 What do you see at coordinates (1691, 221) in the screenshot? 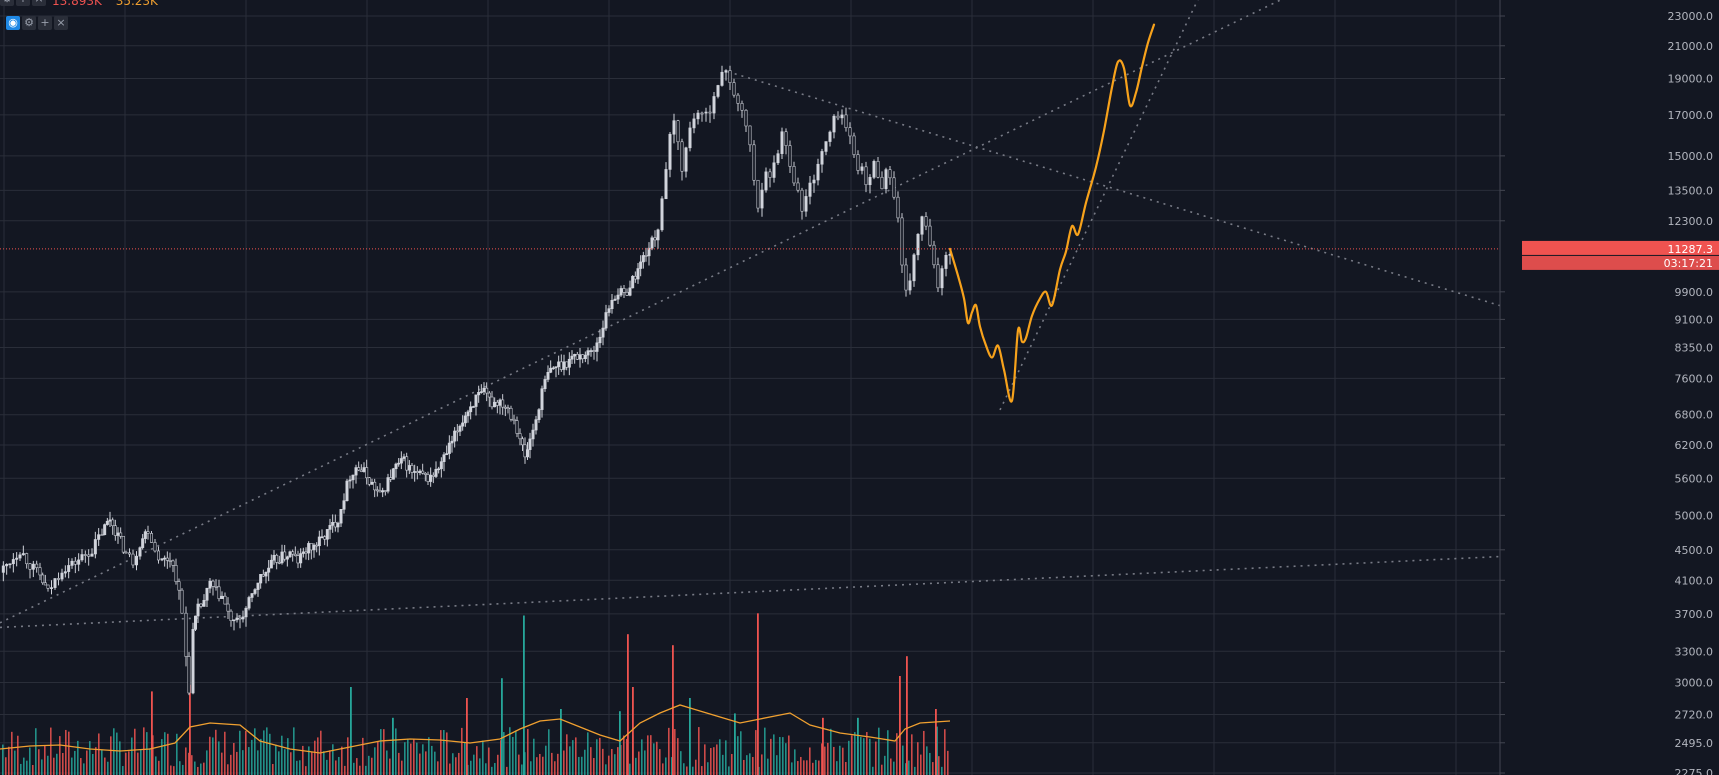
I see `axis-tick-label: 12300.0` at bounding box center [1691, 221].